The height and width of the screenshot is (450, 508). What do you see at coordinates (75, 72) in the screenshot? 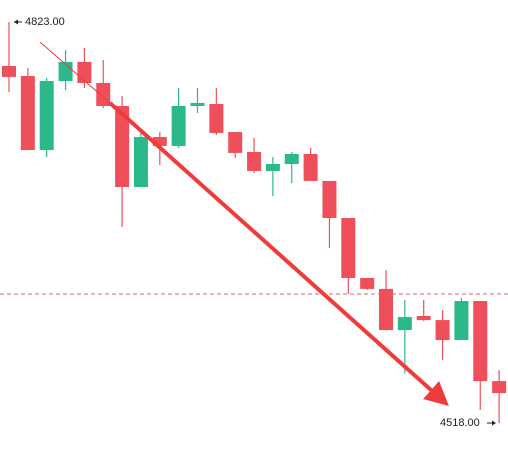
I see `trend-line-thin` at bounding box center [75, 72].